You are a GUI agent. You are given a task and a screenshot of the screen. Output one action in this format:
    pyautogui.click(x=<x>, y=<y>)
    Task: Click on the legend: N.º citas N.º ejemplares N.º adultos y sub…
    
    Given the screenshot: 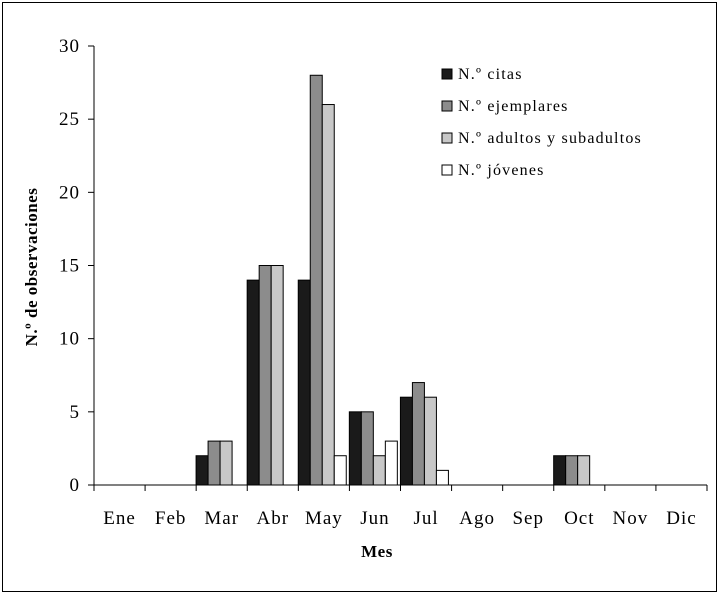 What is the action you would take?
    pyautogui.click(x=541, y=122)
    